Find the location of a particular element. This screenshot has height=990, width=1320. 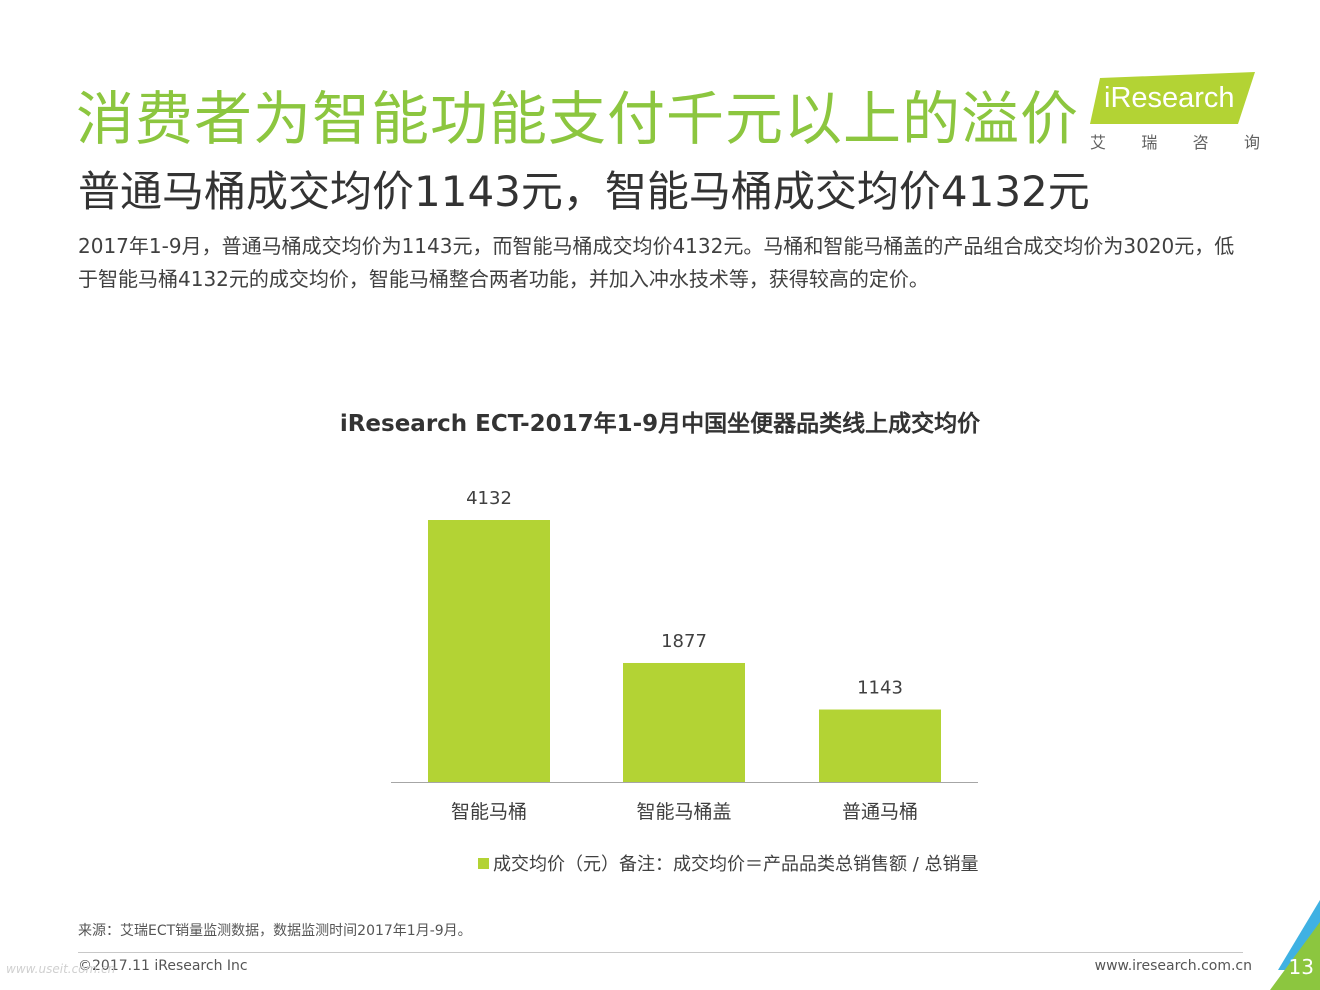

page-subtitle: 普通马桶成交均价1143元，智能马桶成交均价4132元 is located at coordinates (584, 191).